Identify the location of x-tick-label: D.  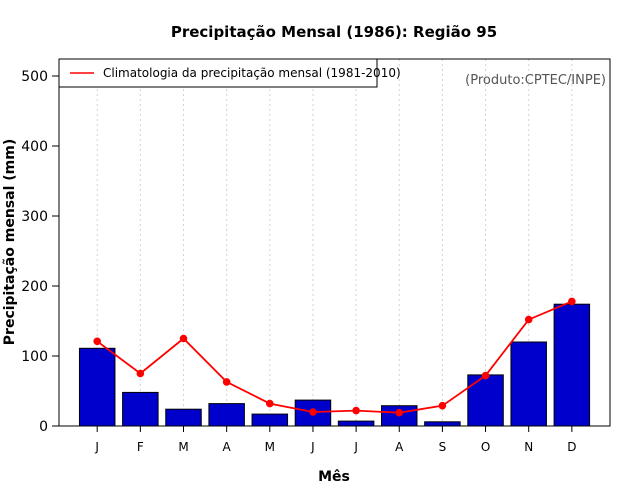
(571, 447).